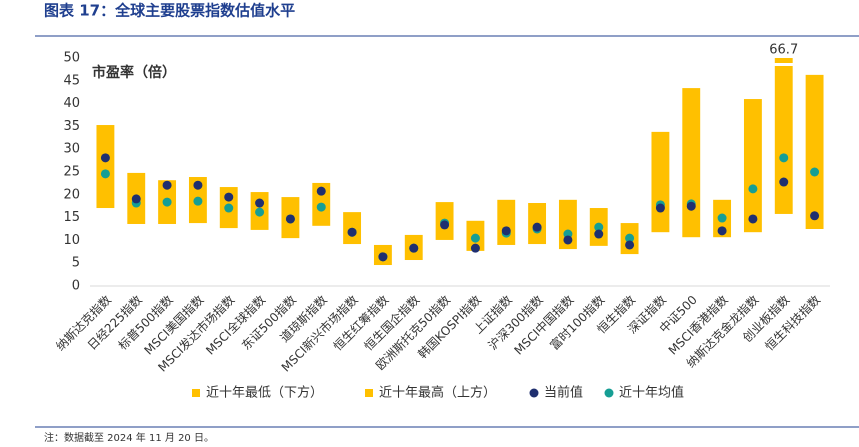  What do you see at coordinates (76, 263) in the screenshot?
I see `y-tick-label: 5` at bounding box center [76, 263].